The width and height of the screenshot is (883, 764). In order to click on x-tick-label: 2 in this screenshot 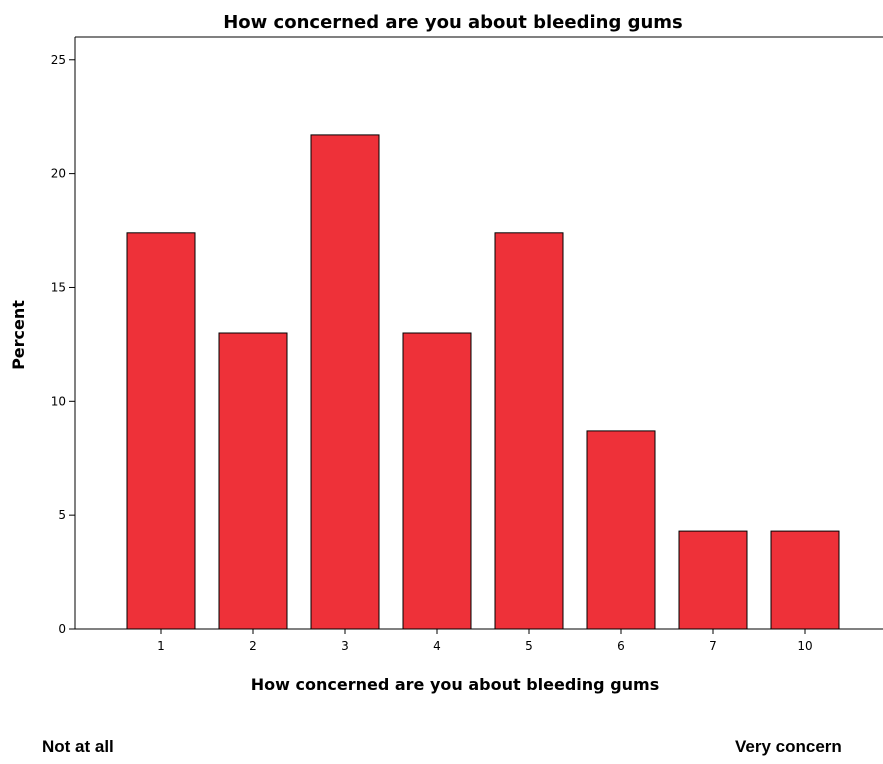, I will do `click(253, 646)`.